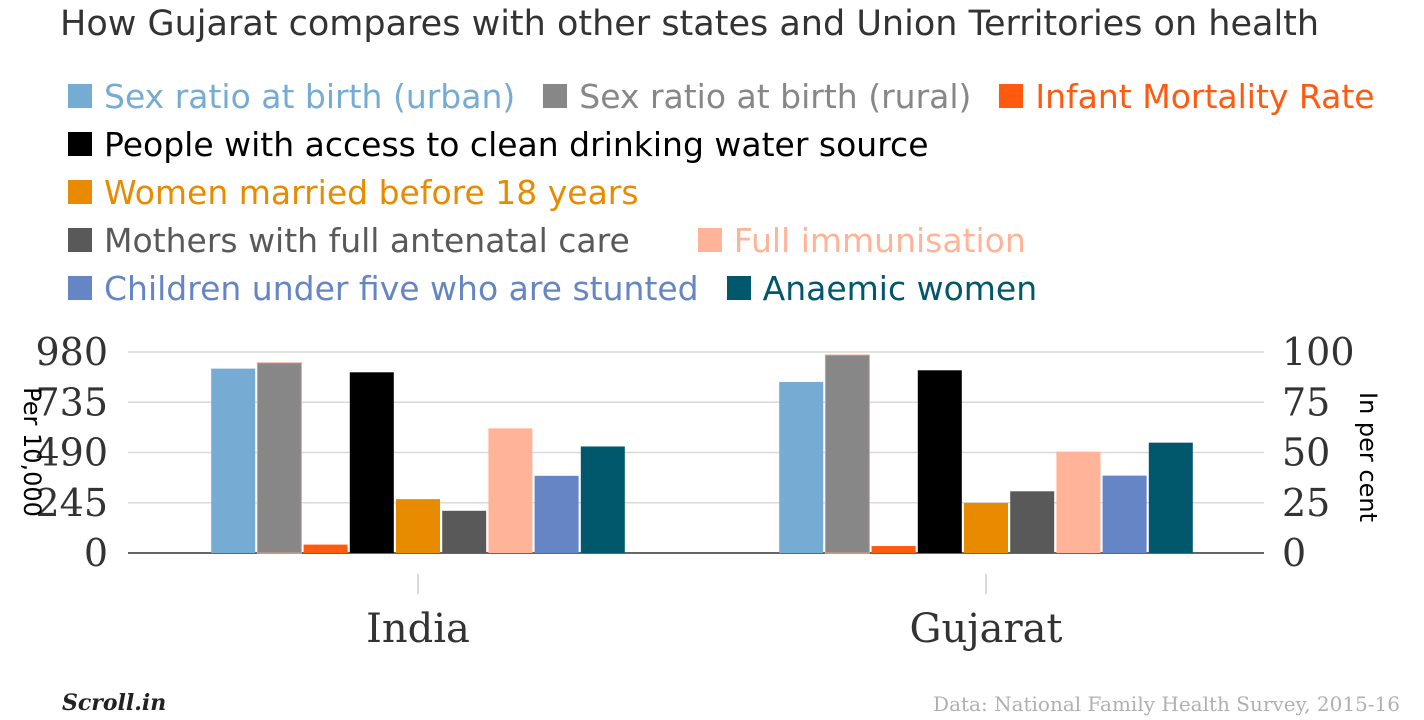 The image size is (1424, 720). I want to click on y-left-tick-label: 245, so click(71, 503).